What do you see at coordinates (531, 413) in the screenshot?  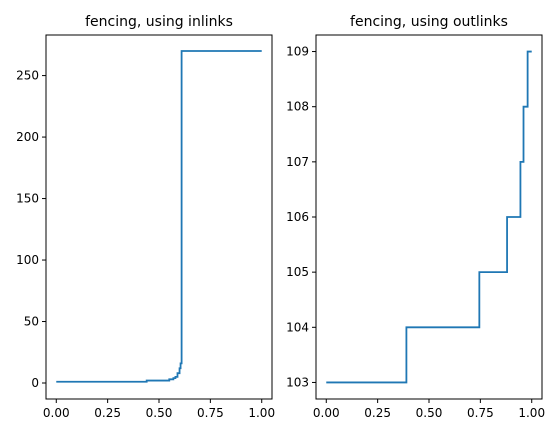 I see `x-tick-label-outlinks: 1.00` at bounding box center [531, 413].